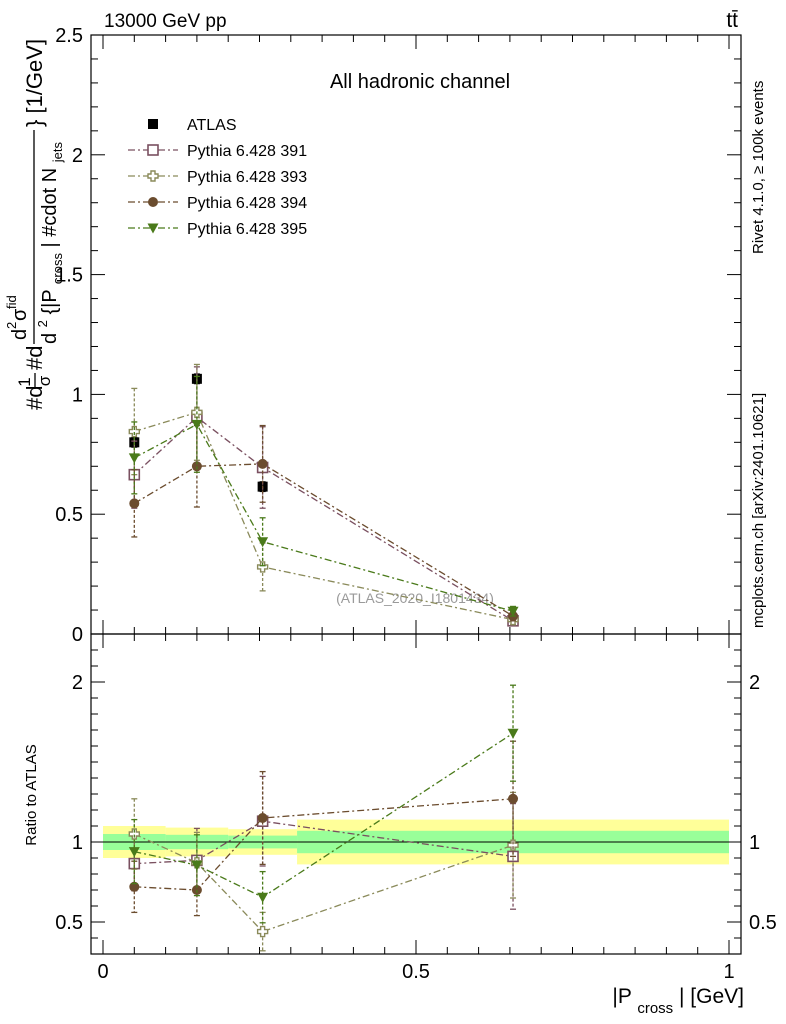  I want to click on legend-item: ATLAS, so click(192, 125).